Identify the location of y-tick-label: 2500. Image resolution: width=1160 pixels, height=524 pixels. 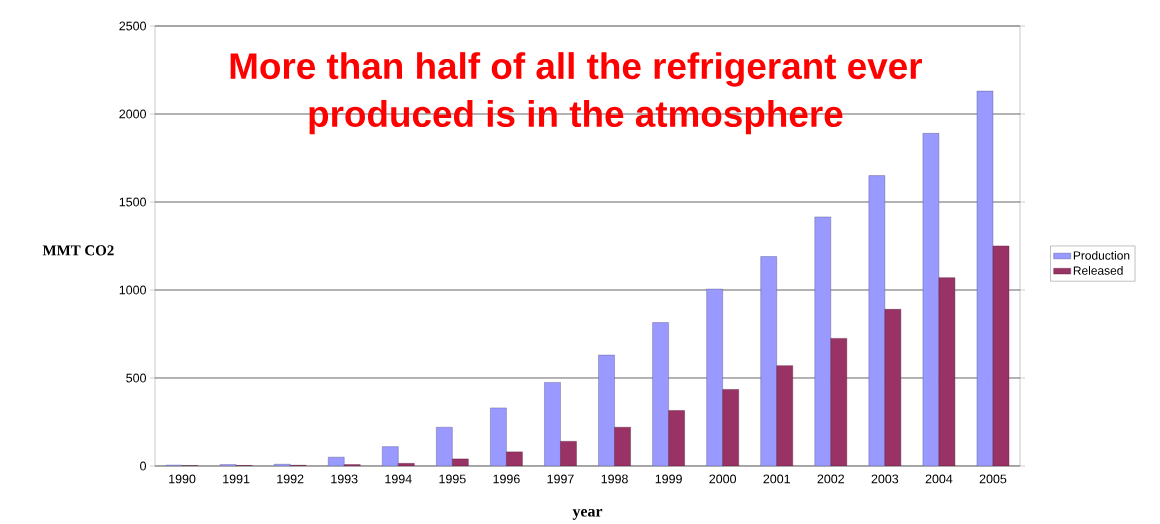
(132, 26).